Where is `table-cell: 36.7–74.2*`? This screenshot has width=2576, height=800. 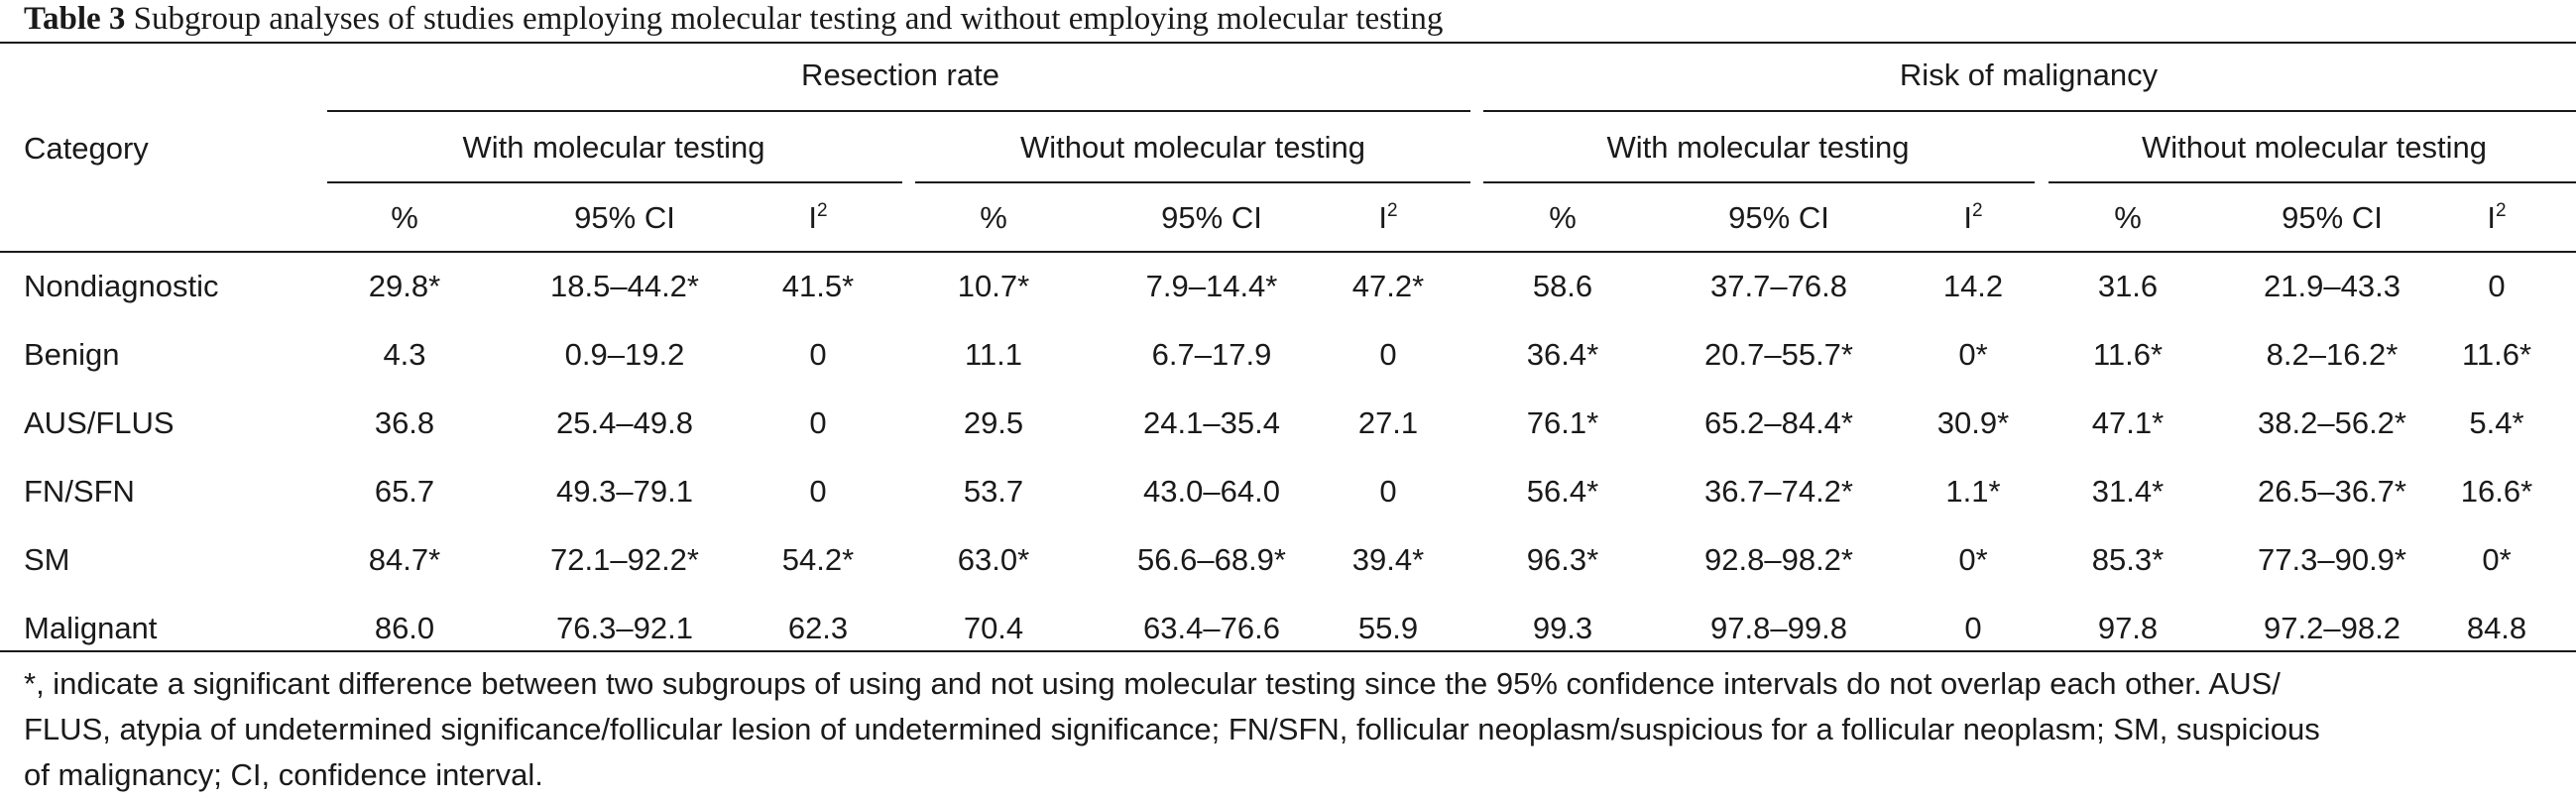 table-cell: 36.7–74.2* is located at coordinates (1778, 492).